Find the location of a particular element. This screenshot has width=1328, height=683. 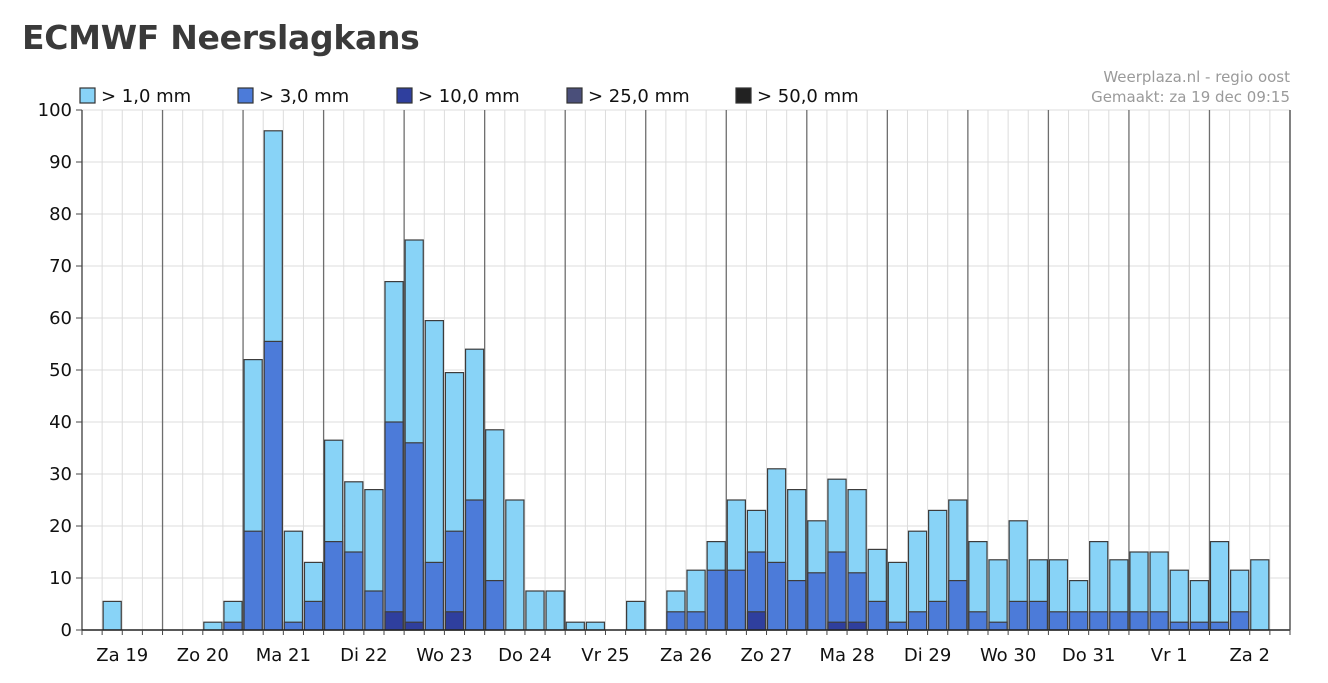

y-tick-label: 0 is located at coordinates (66, 630).